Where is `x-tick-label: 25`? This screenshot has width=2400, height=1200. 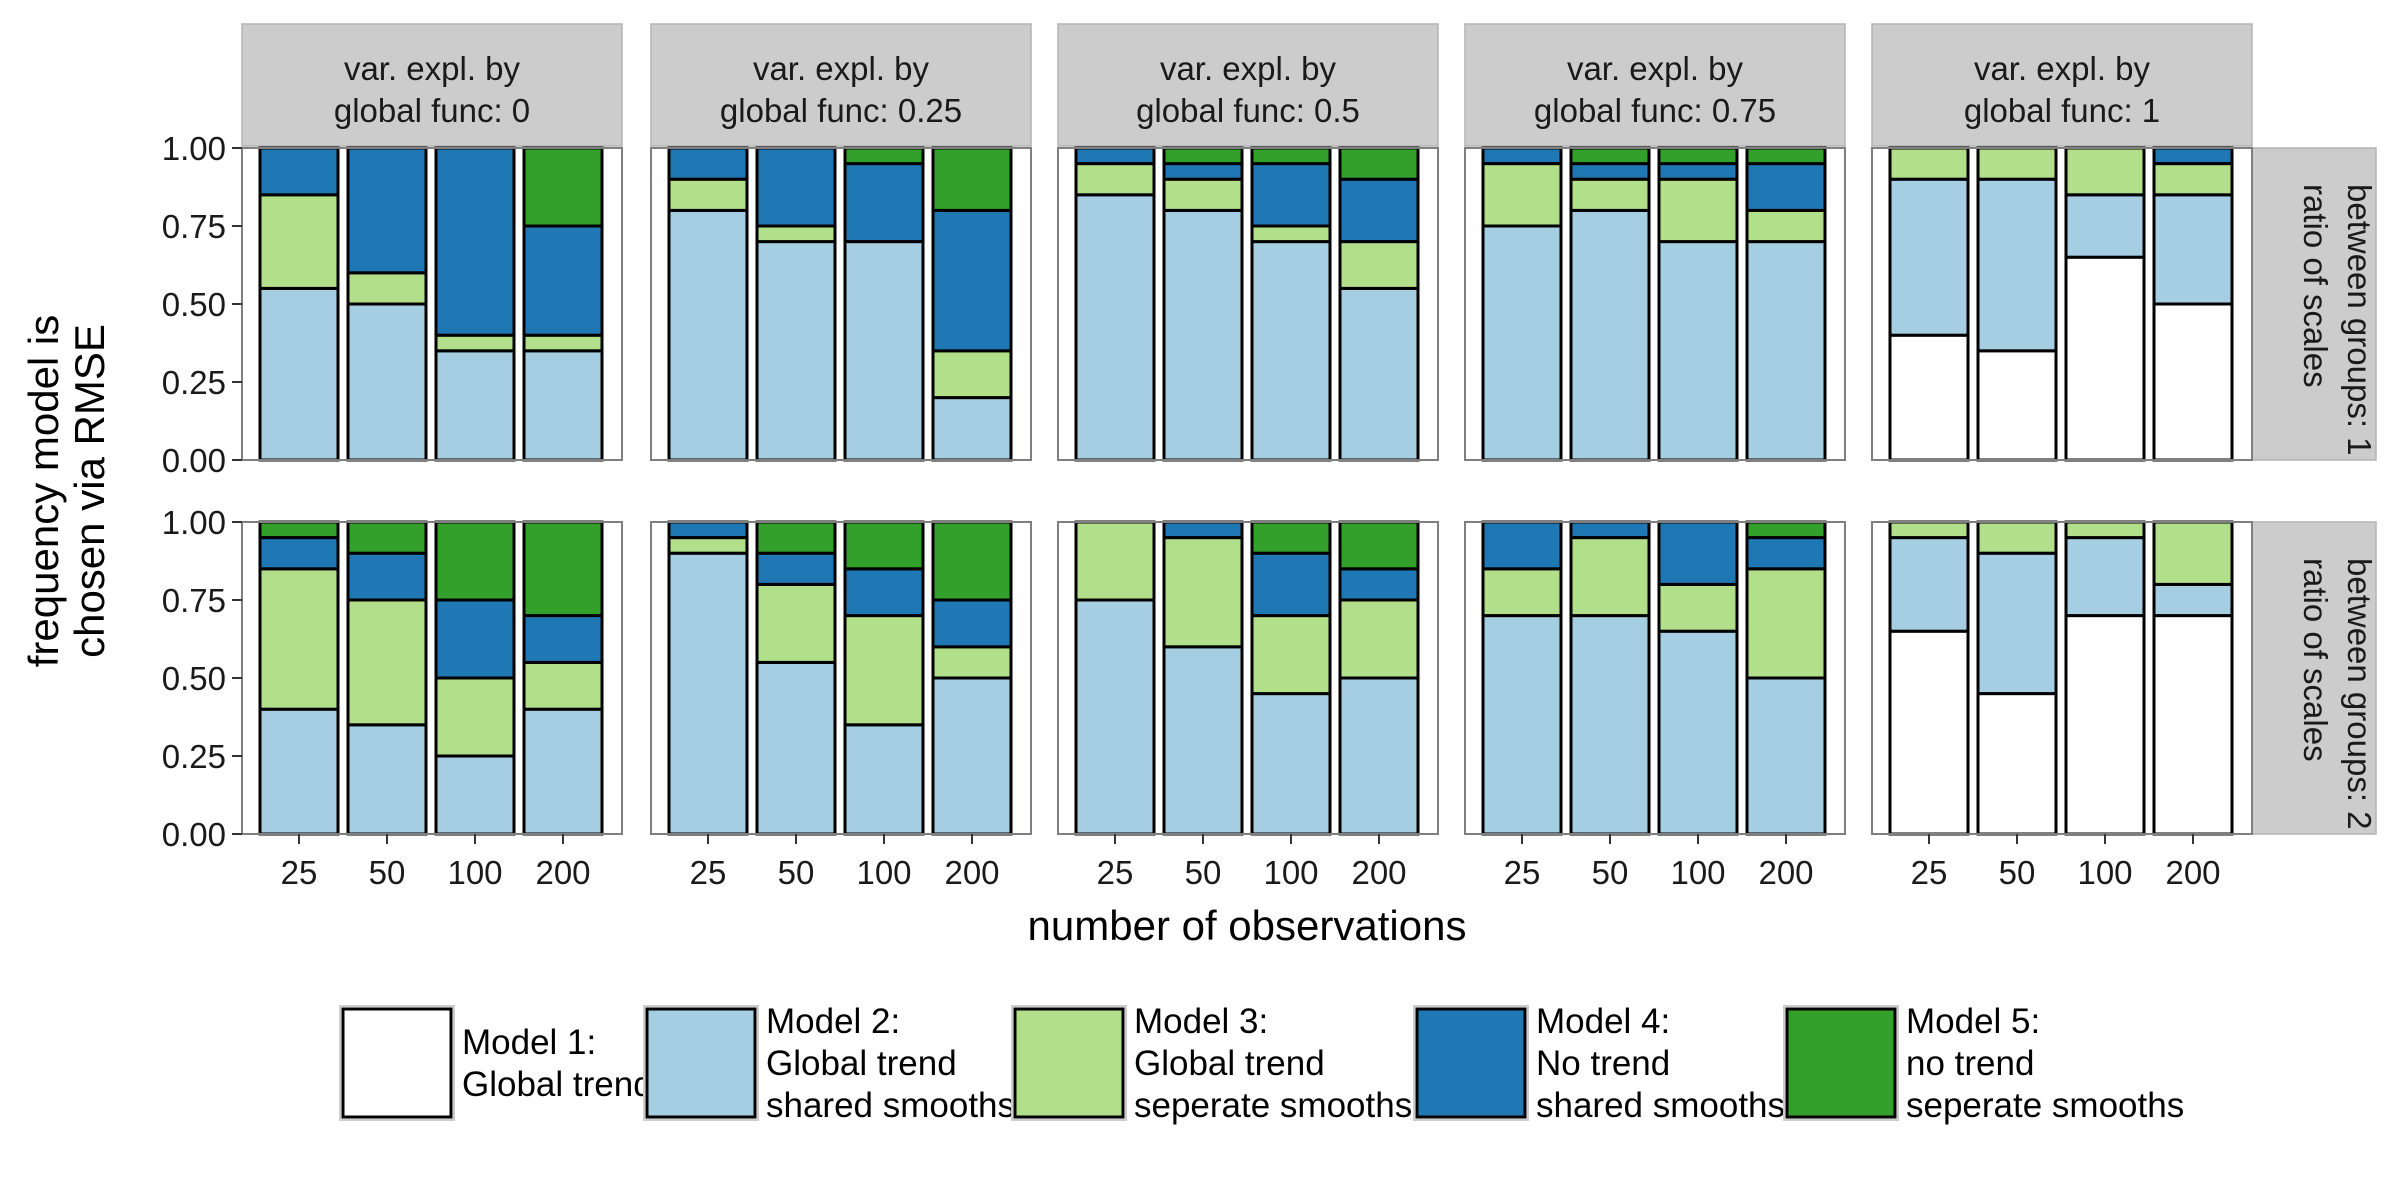
x-tick-label: 25 is located at coordinates (1929, 872).